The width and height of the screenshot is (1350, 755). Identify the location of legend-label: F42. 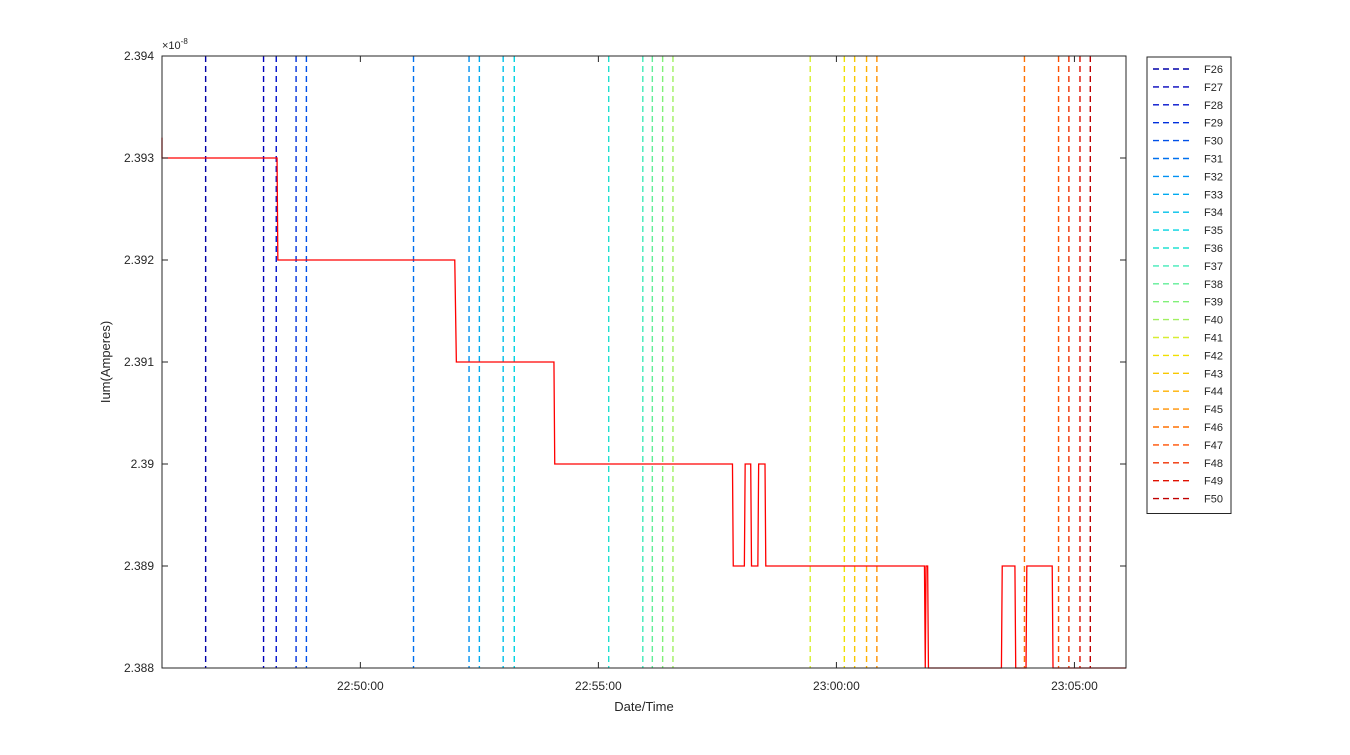
(1213, 356).